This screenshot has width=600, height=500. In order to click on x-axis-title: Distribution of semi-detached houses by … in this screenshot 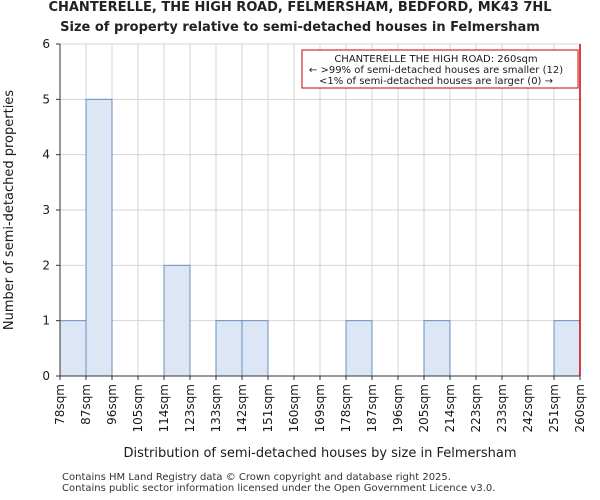, I will do `click(320, 453)`.